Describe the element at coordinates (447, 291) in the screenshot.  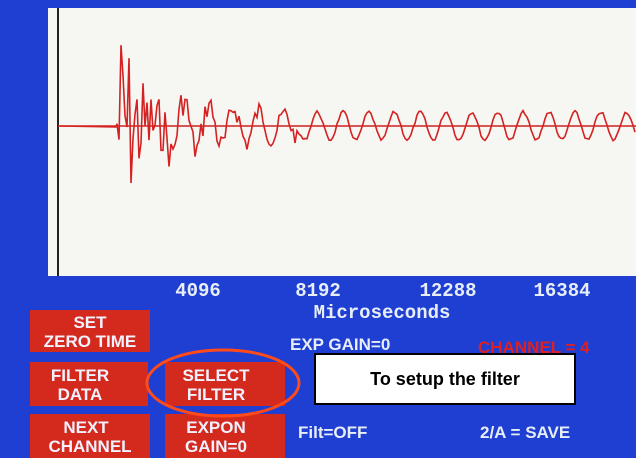
I see `x-label: 12288` at that location.